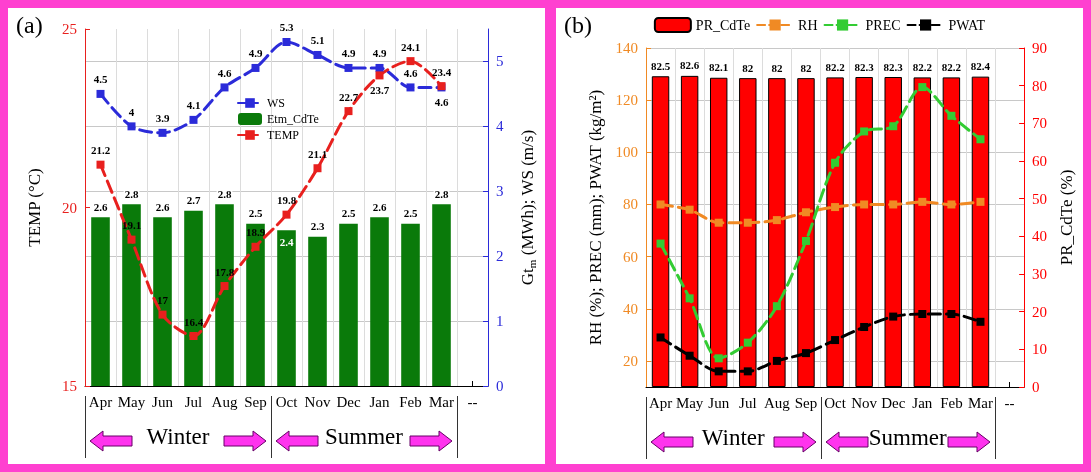 The width and height of the screenshot is (1091, 472). Describe the element at coordinates (29, 25) in the screenshot. I see `text: (a)` at that location.